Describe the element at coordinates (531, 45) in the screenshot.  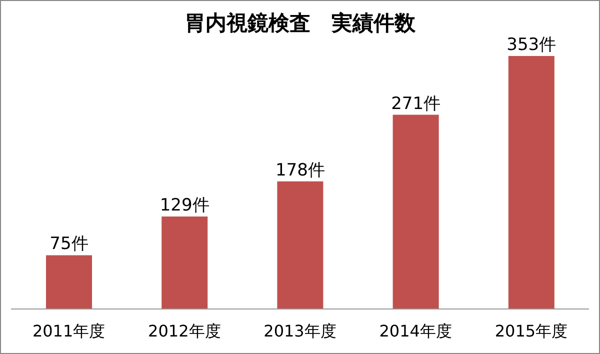
I see `data-label: 353件` at that location.